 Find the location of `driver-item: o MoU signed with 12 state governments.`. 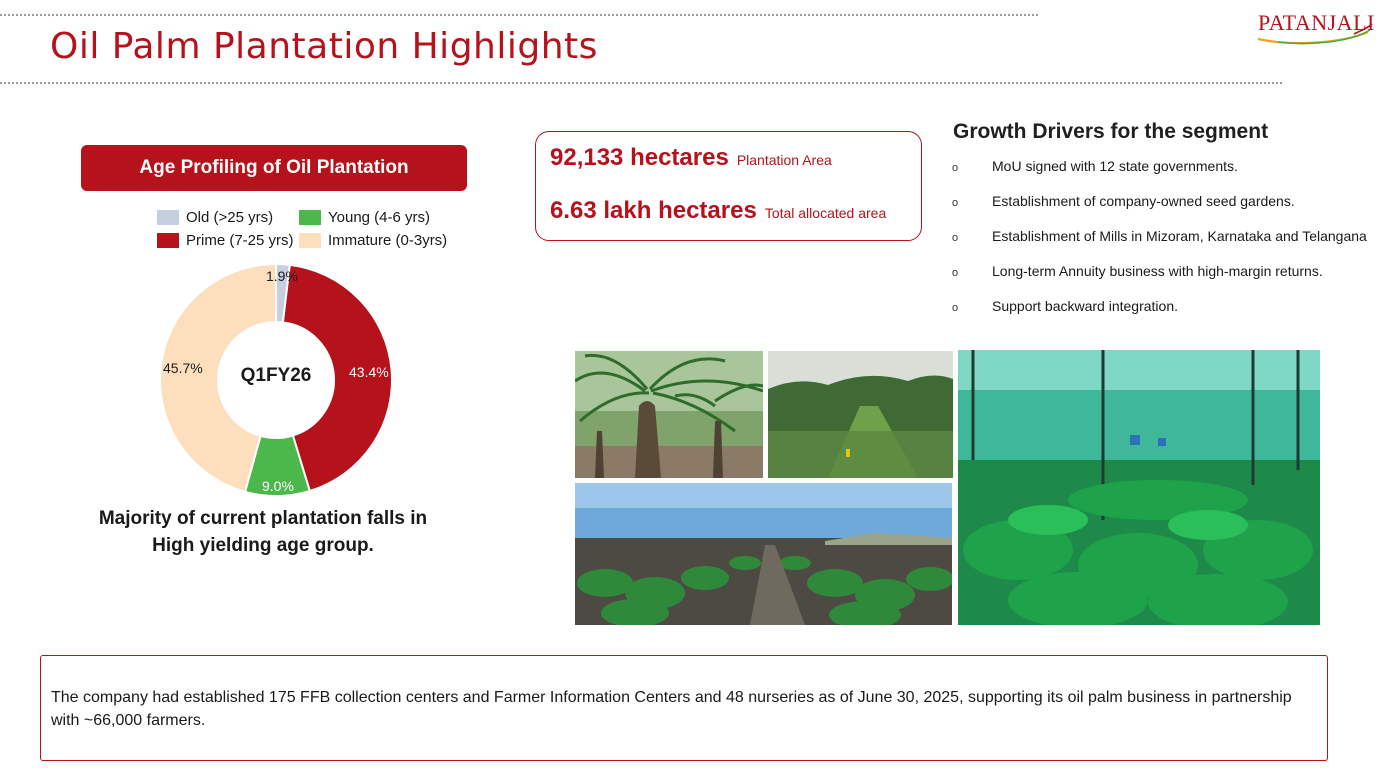

driver-item: o MoU signed with 12 state governments. is located at coordinates (1095, 166).